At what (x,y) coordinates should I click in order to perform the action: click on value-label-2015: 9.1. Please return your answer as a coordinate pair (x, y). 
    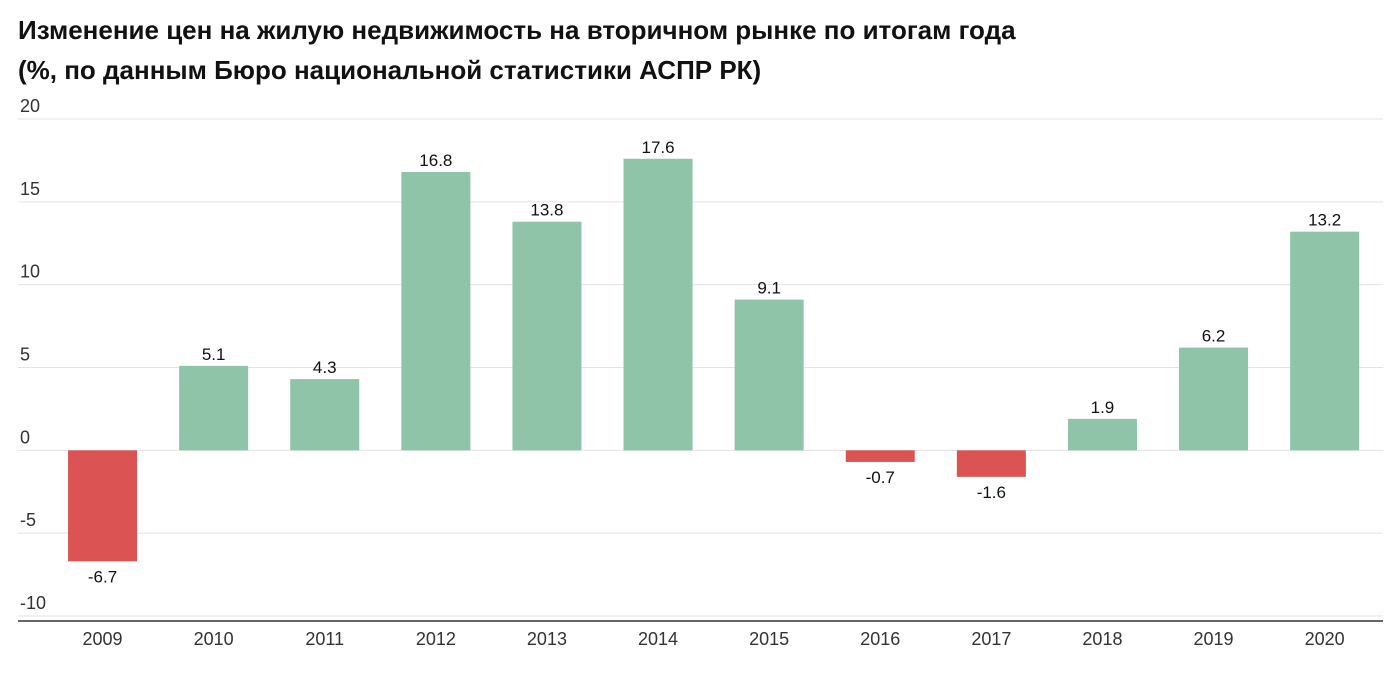
    Looking at the image, I should click on (769, 288).